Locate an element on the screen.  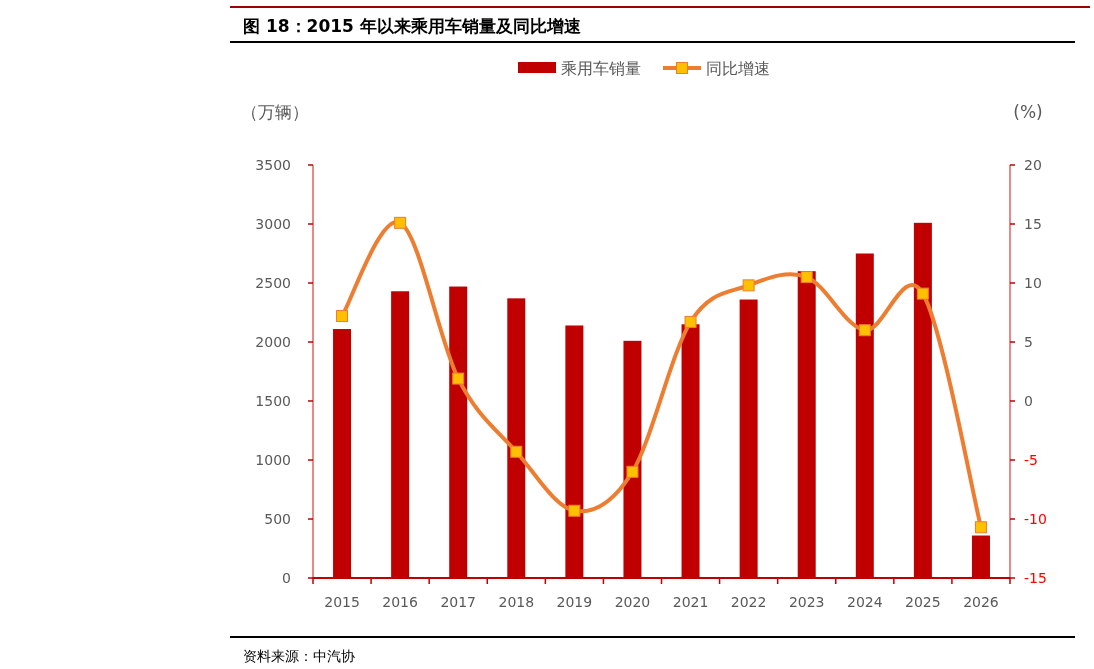
y-tick-label: 500 is located at coordinates (277, 519).